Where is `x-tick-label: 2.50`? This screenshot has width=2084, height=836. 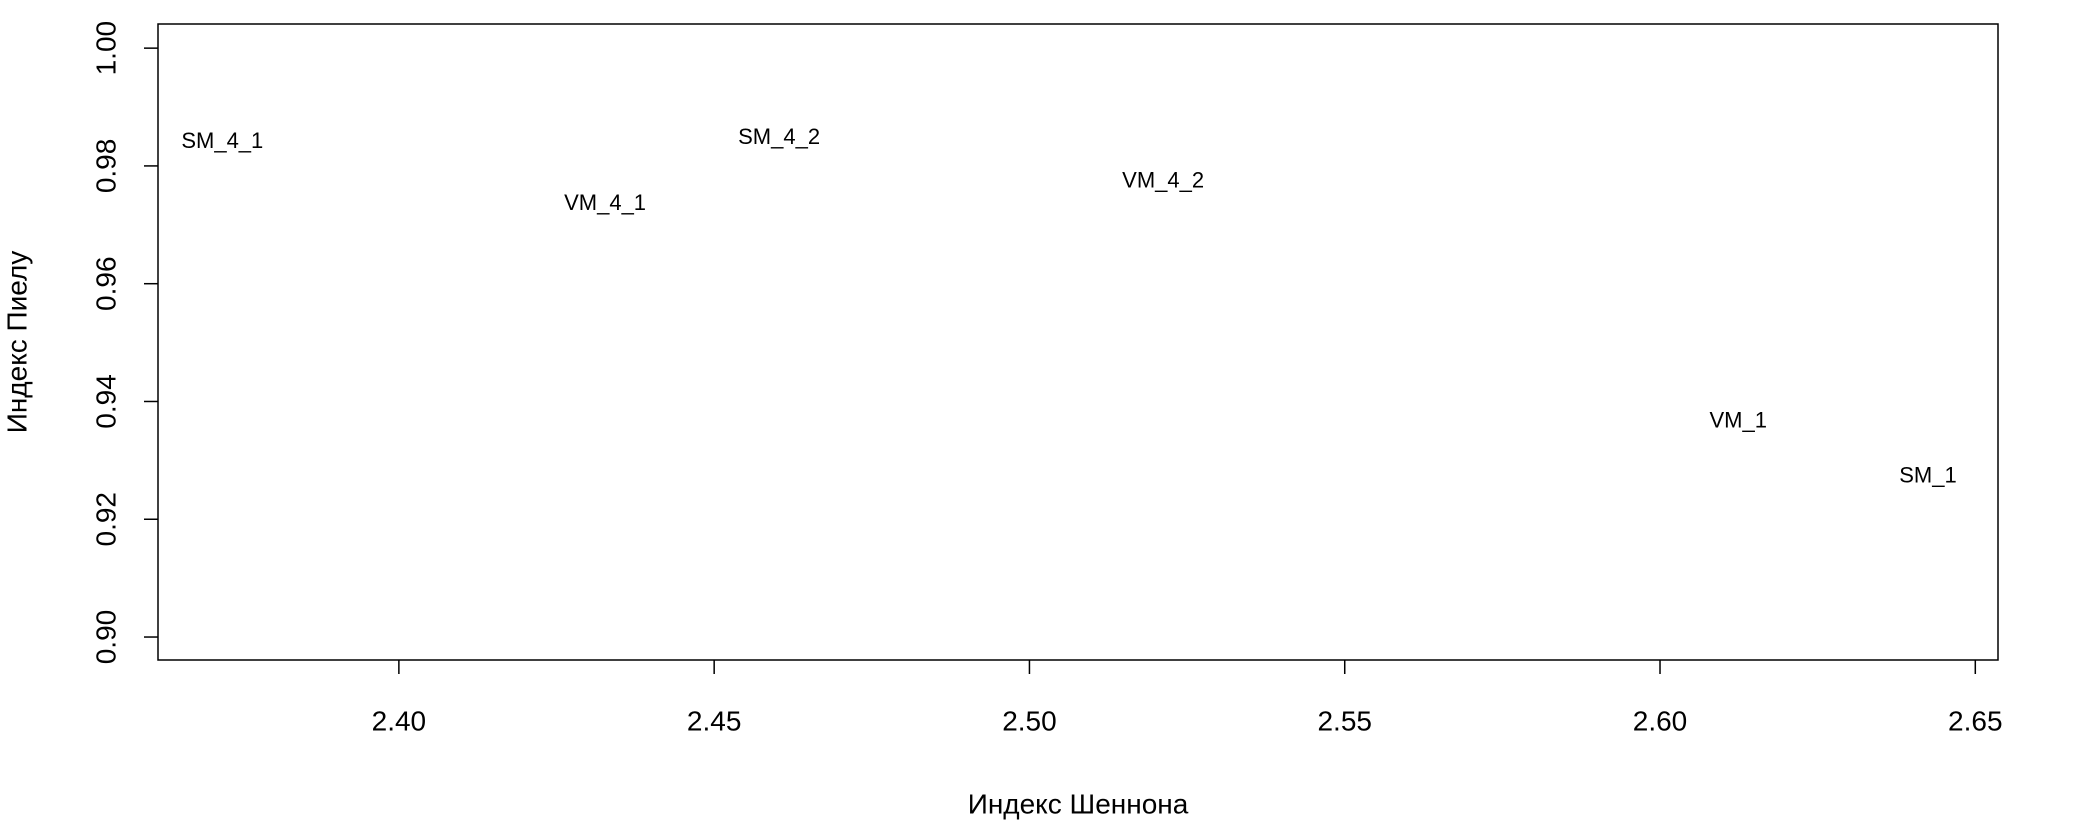 x-tick-label: 2.50 is located at coordinates (1029, 720).